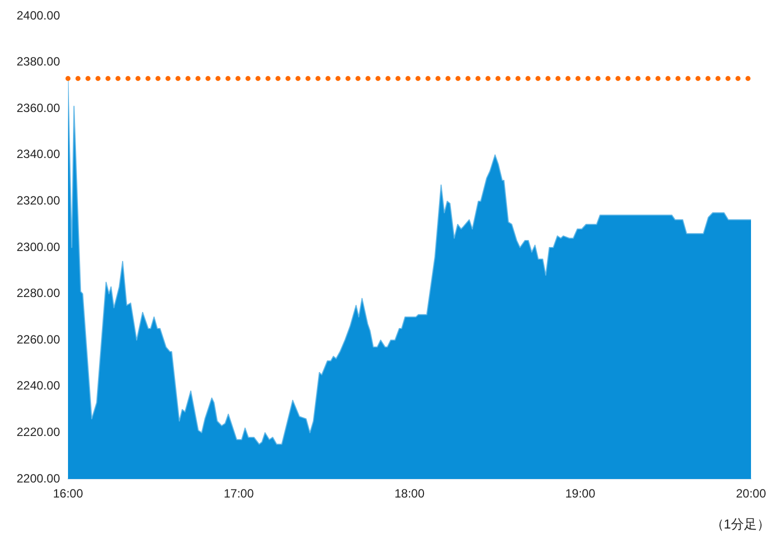 Image resolution: width=780 pixels, height=545 pixels. I want to click on y-tick-label: 2360.00, so click(38, 107).